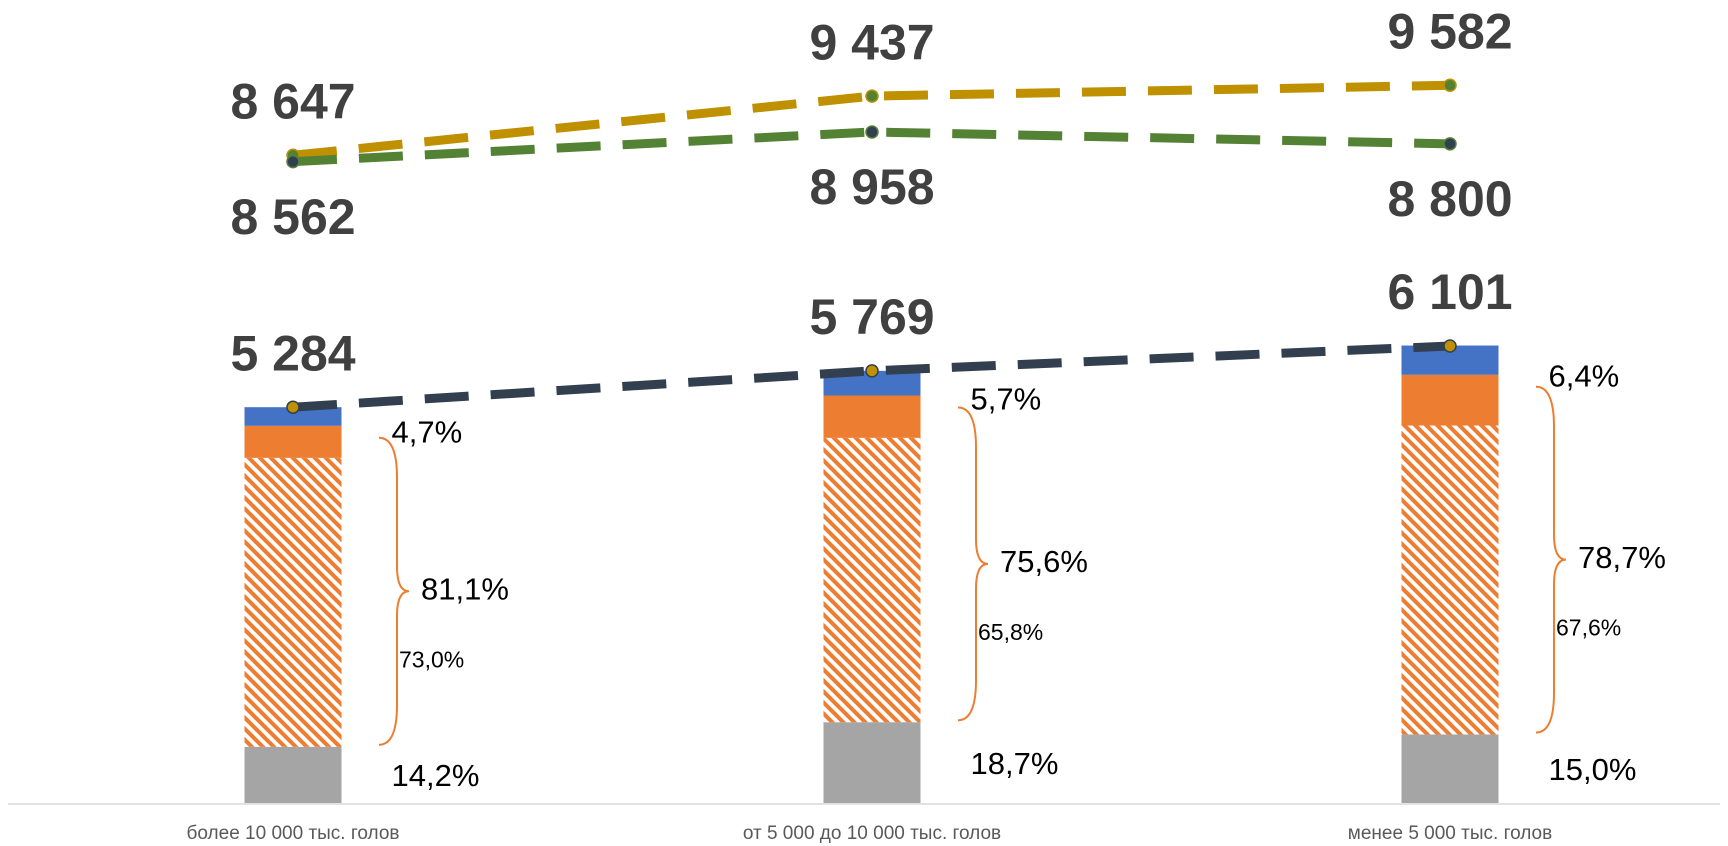  What do you see at coordinates (1006, 398) in the screenshot?
I see `bar-value-label: 5,7%` at bounding box center [1006, 398].